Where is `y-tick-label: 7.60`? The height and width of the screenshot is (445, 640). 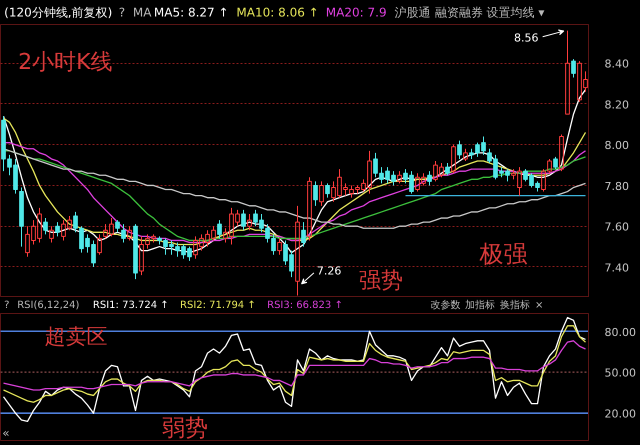 y-tick-label: 7.60 is located at coordinates (616, 227).